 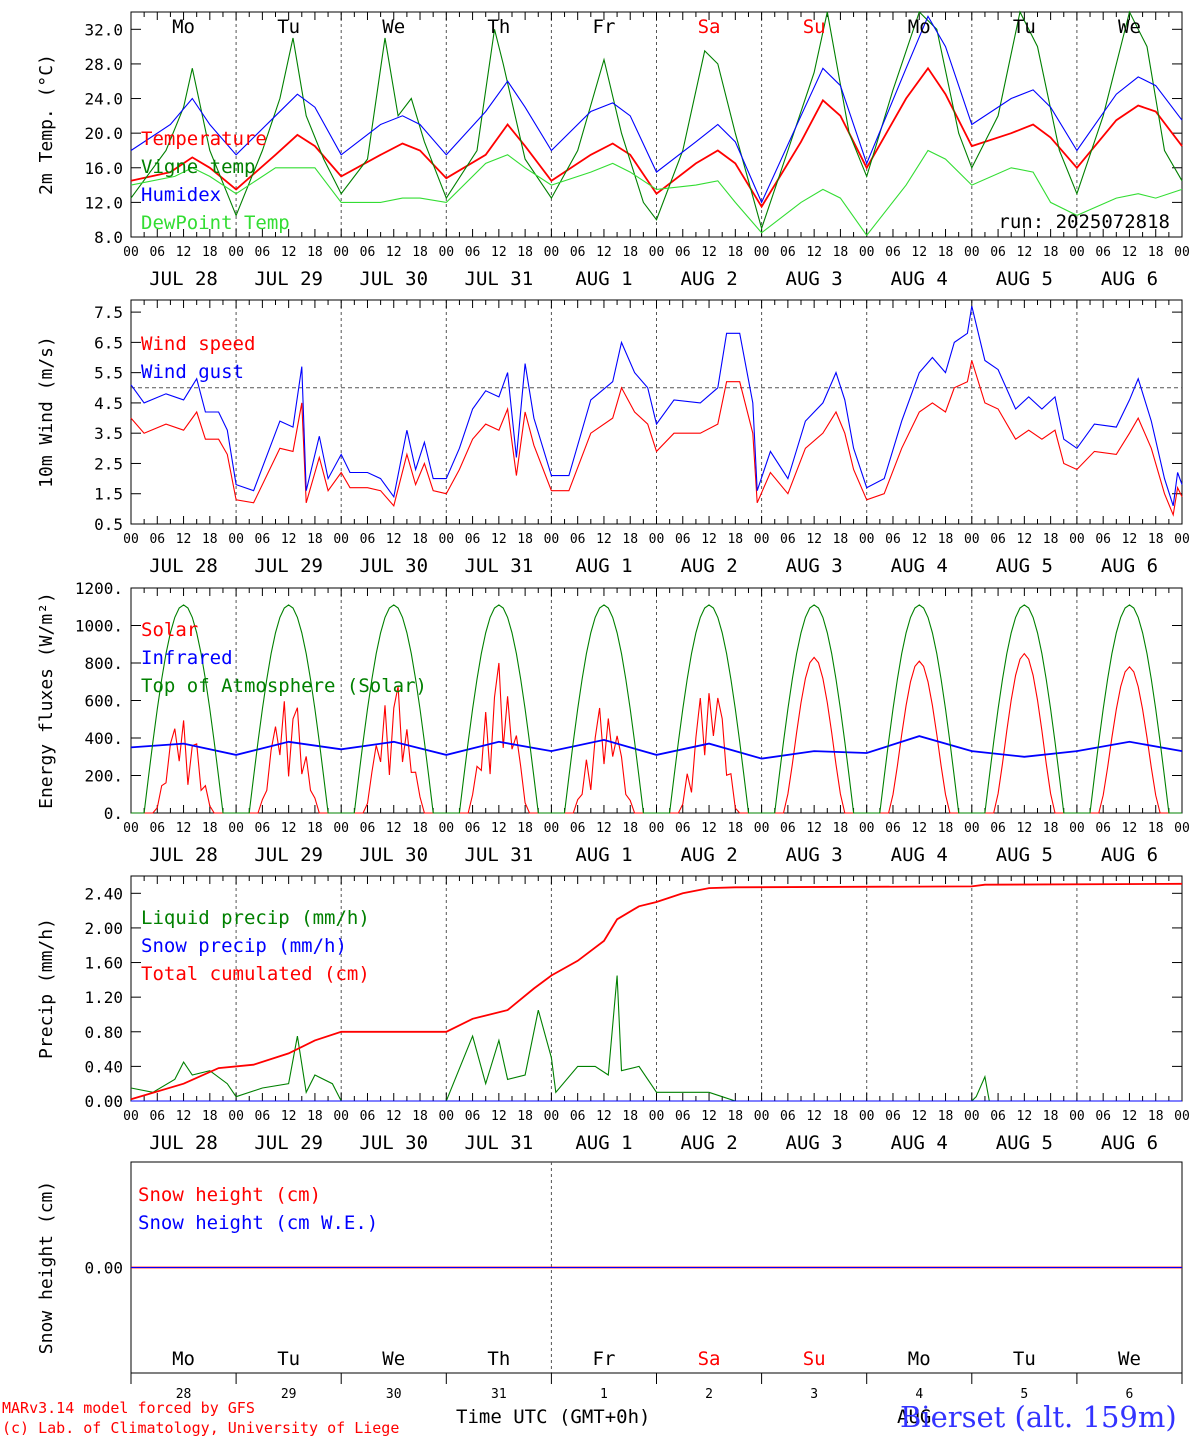 I want to click on y-tick-label: 0., so click(x=113, y=813).